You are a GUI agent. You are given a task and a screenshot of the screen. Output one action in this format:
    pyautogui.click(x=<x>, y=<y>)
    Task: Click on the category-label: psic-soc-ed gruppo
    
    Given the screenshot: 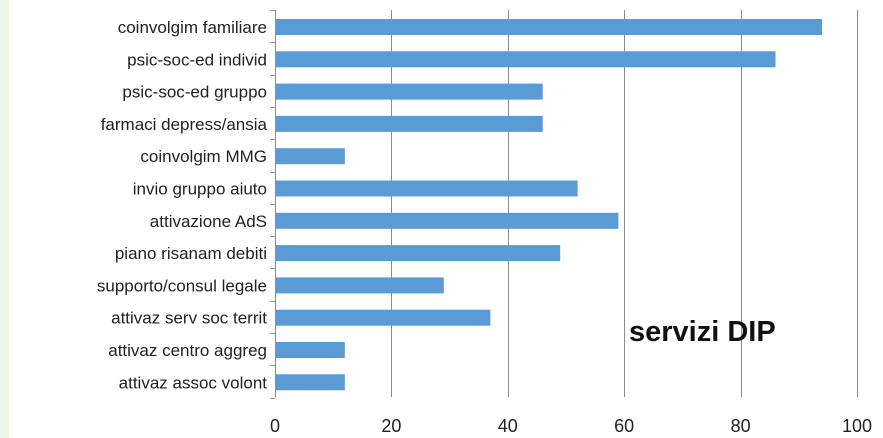 What is the action you would take?
    pyautogui.click(x=194, y=92)
    